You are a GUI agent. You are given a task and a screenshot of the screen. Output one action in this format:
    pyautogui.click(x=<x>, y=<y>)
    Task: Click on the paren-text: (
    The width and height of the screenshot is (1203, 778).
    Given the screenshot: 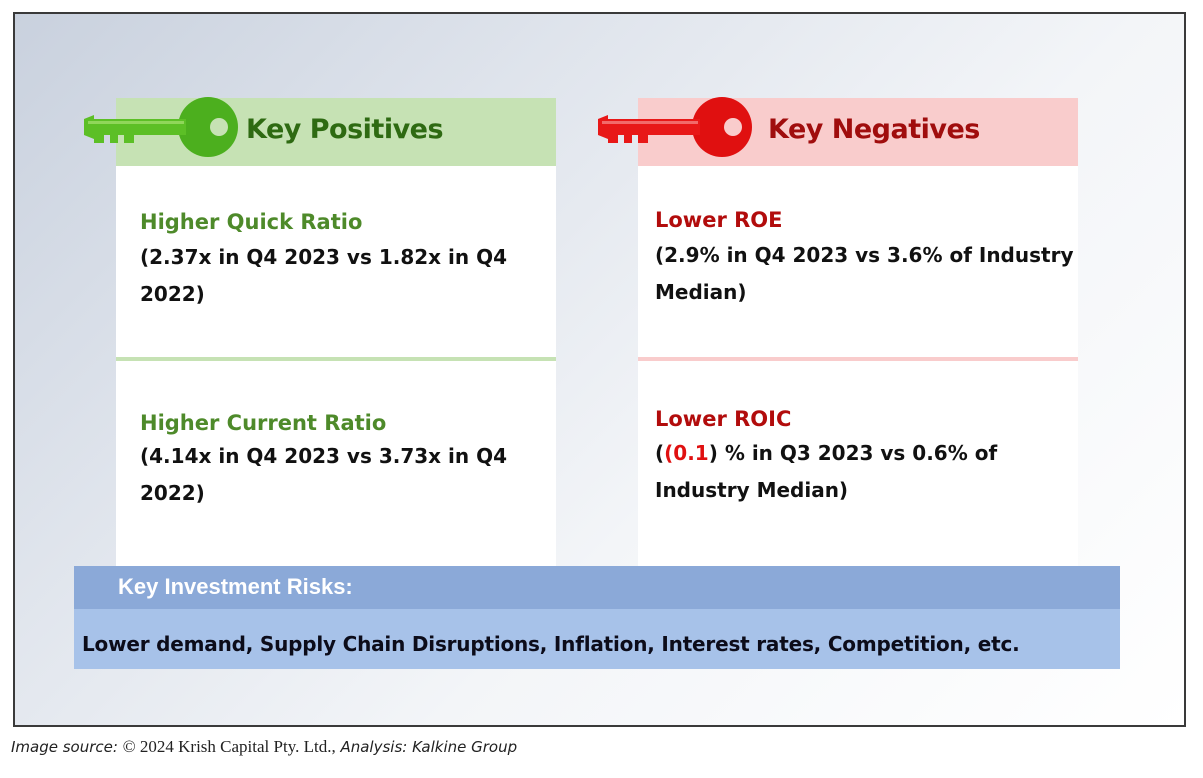 What is the action you would take?
    pyautogui.click(x=660, y=453)
    